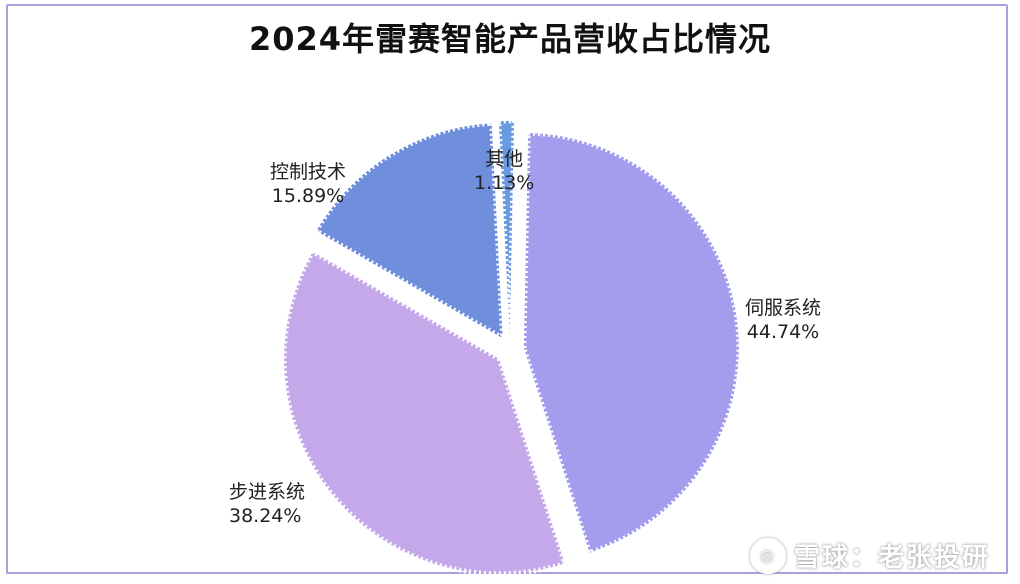  Describe the element at coordinates (265, 516) in the screenshot. I see `slice-label-stepper-value: 38.24%` at that location.